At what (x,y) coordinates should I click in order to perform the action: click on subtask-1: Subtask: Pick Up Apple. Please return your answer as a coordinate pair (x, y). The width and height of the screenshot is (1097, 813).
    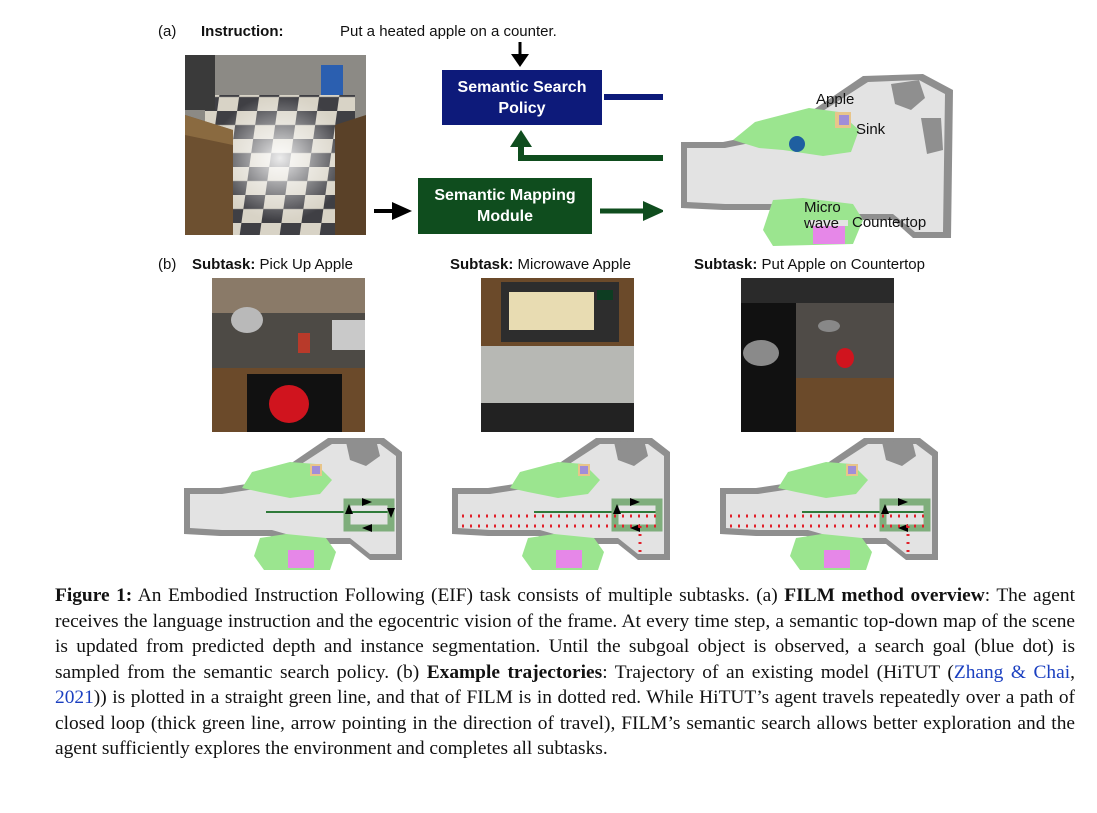
    Looking at the image, I should click on (272, 264).